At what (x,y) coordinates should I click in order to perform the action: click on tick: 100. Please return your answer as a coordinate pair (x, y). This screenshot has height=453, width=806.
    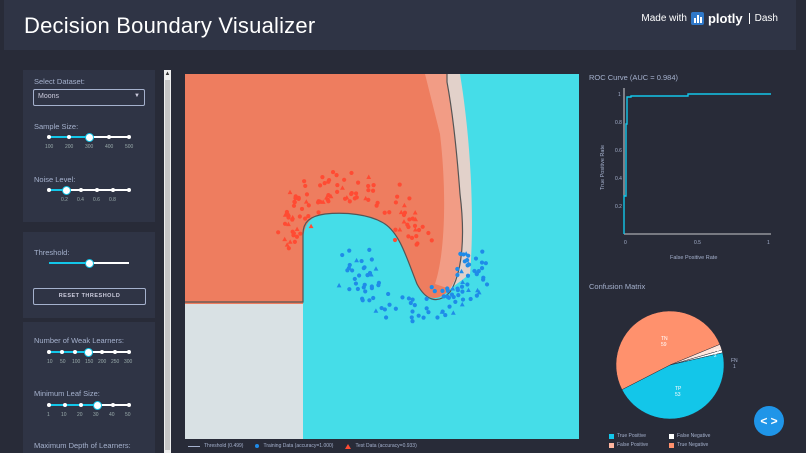
    Looking at the image, I should click on (76, 362).